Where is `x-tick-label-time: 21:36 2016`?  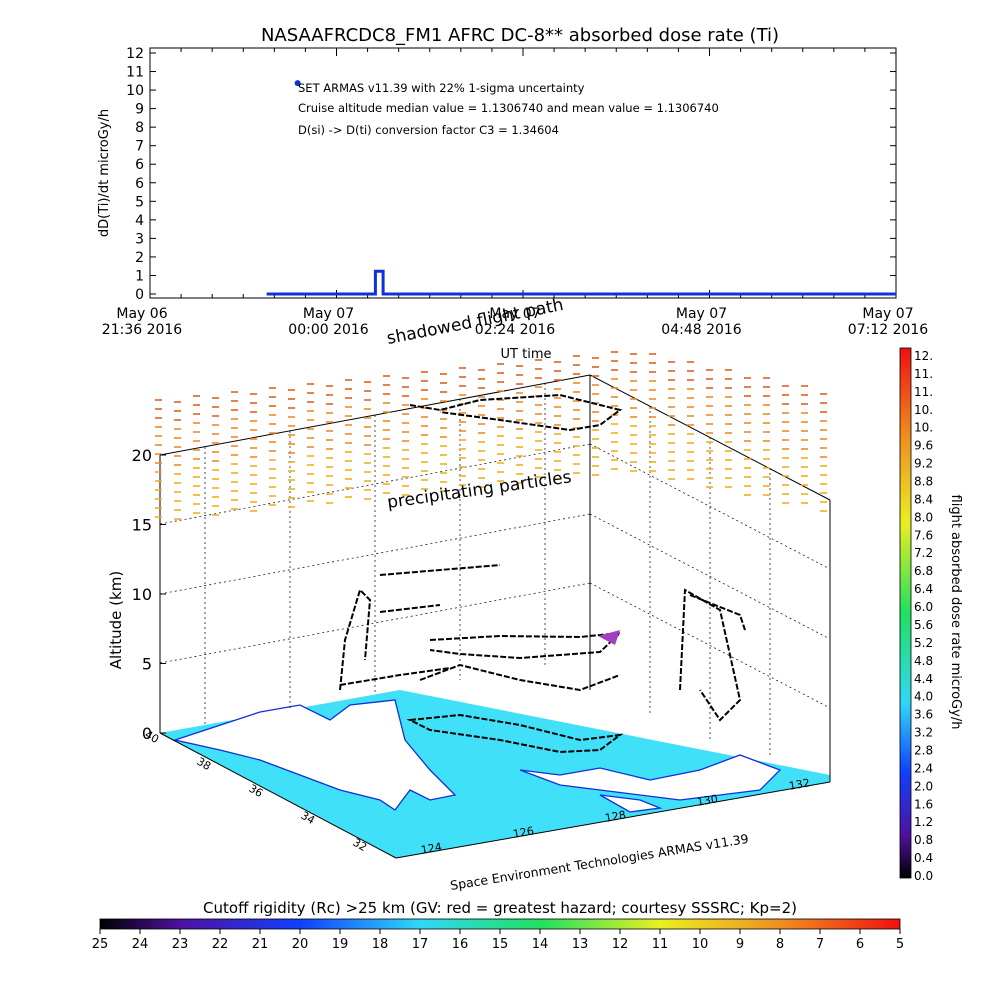
x-tick-label-time: 21:36 2016 is located at coordinates (142, 330).